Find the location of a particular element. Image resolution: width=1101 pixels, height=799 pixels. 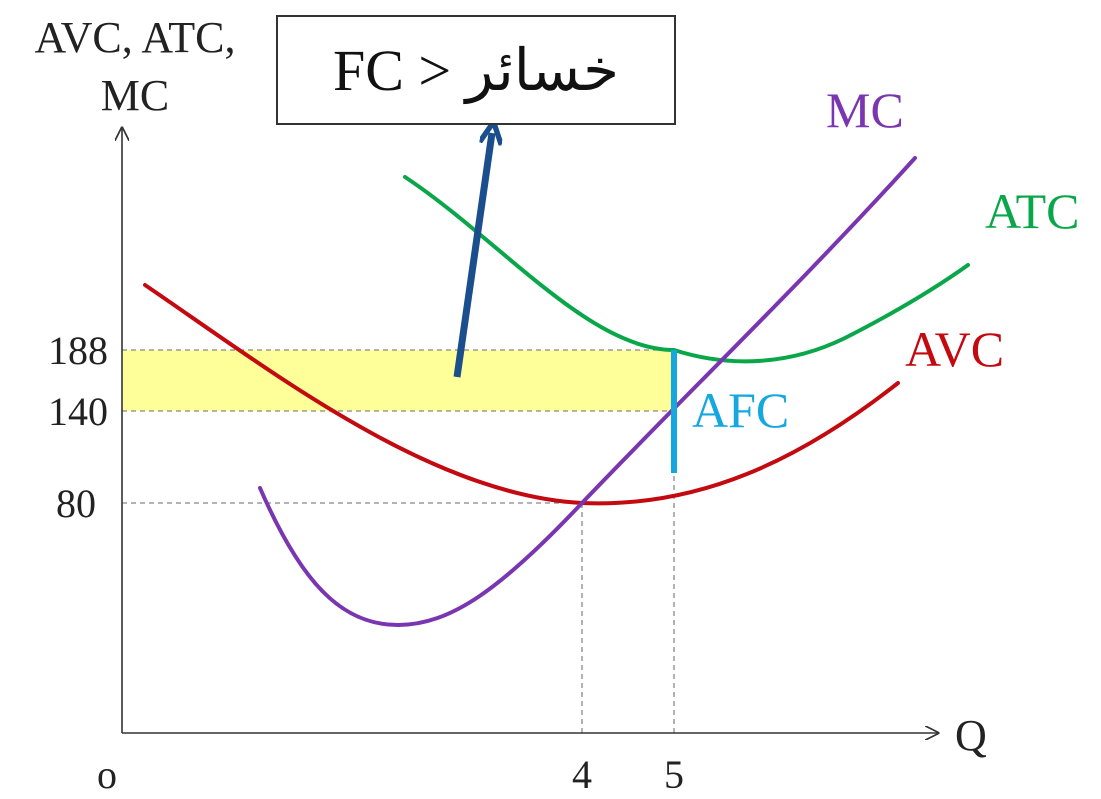

y-axis-label-line1: AVC, ATC, is located at coordinates (135, 37).